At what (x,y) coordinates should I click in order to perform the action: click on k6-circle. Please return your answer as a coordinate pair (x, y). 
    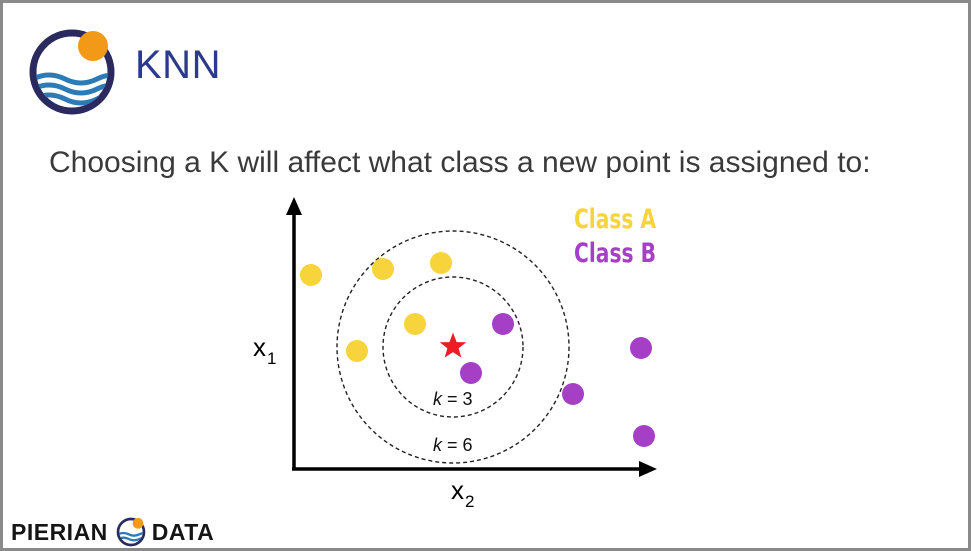
    Looking at the image, I should click on (453, 347).